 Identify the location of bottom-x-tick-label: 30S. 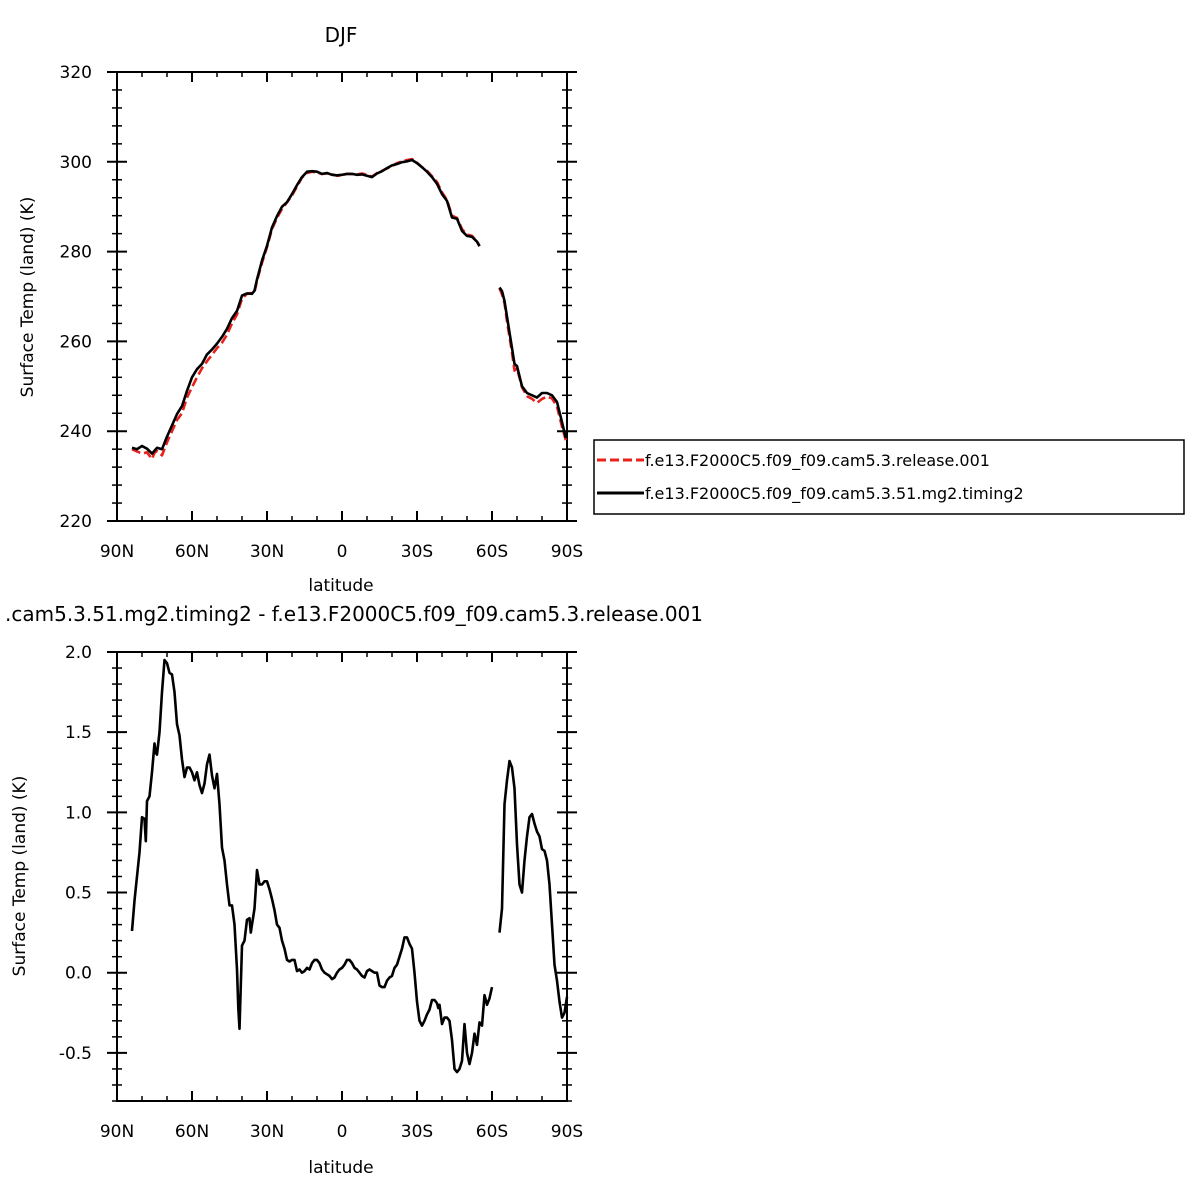
(417, 1132).